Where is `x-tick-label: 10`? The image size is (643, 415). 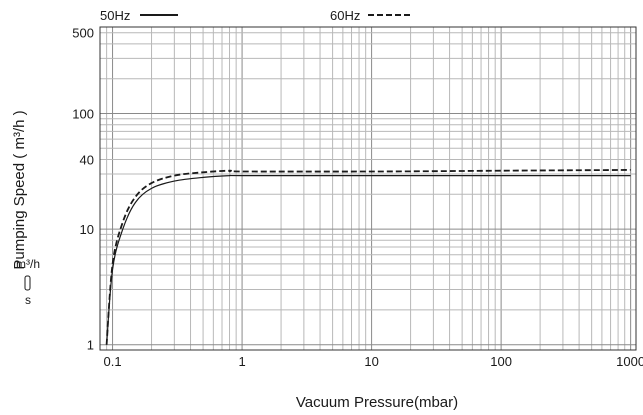
x-tick-label: 10 is located at coordinates (371, 361).